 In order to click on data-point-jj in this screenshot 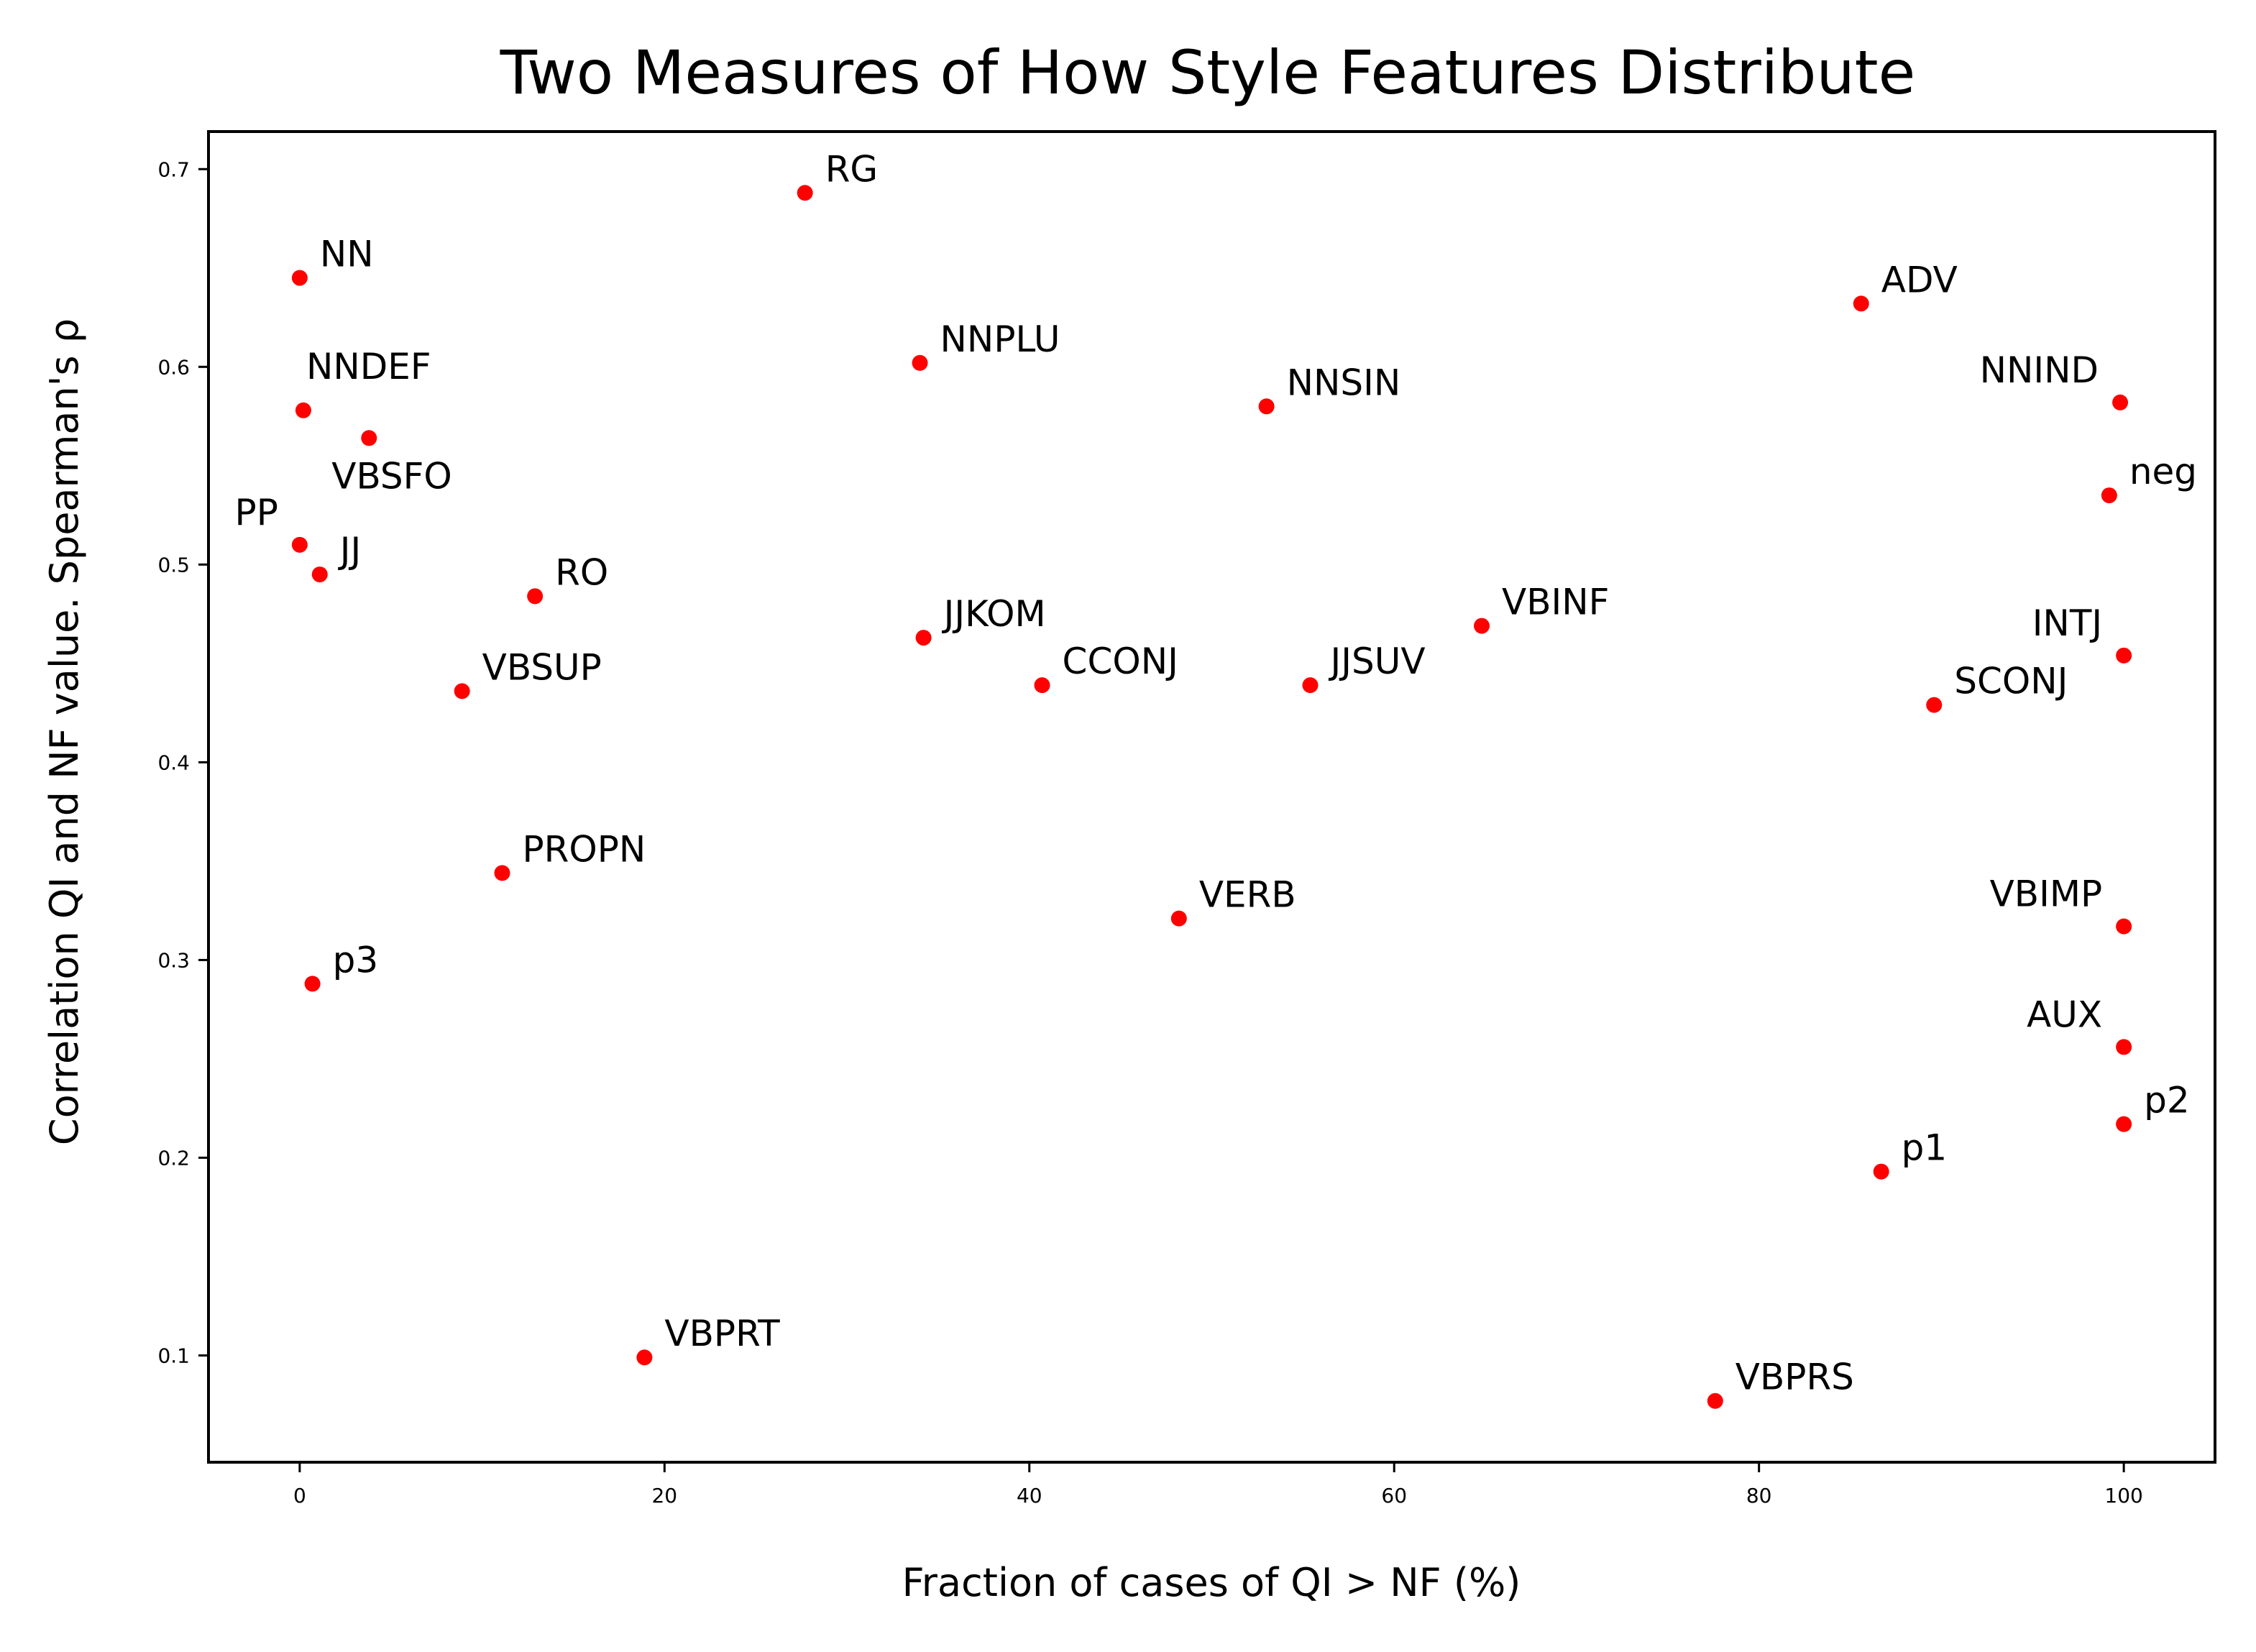, I will do `click(320, 574)`.